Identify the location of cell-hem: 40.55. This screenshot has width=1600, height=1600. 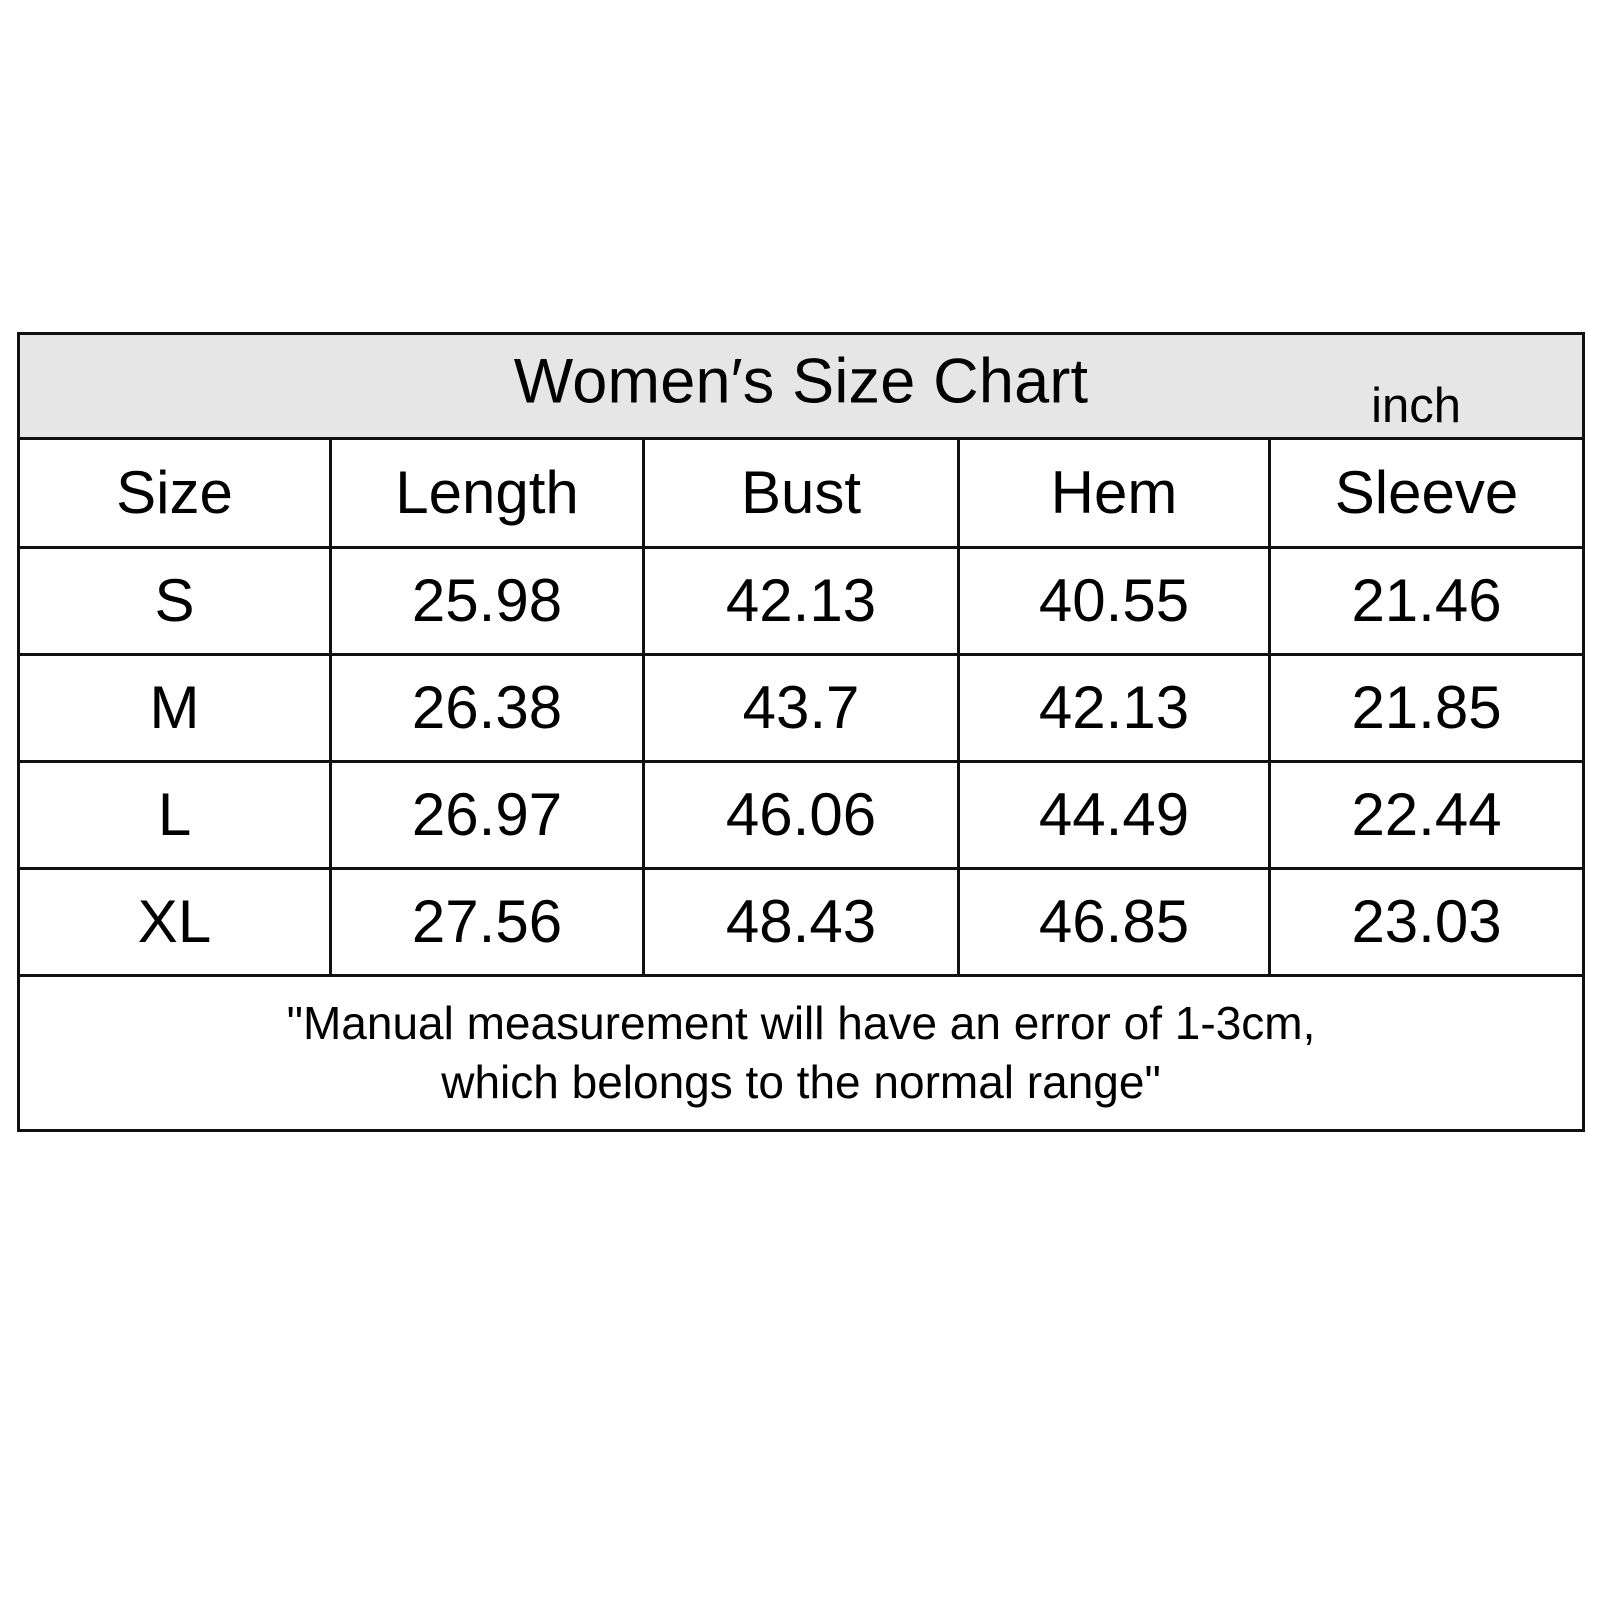
(1114, 601).